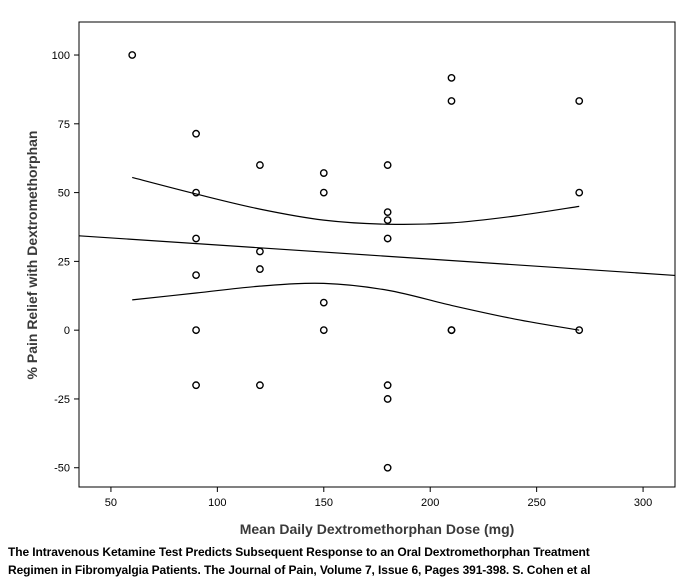  What do you see at coordinates (356, 306) in the screenshot?
I see `lower-confidence-band` at bounding box center [356, 306].